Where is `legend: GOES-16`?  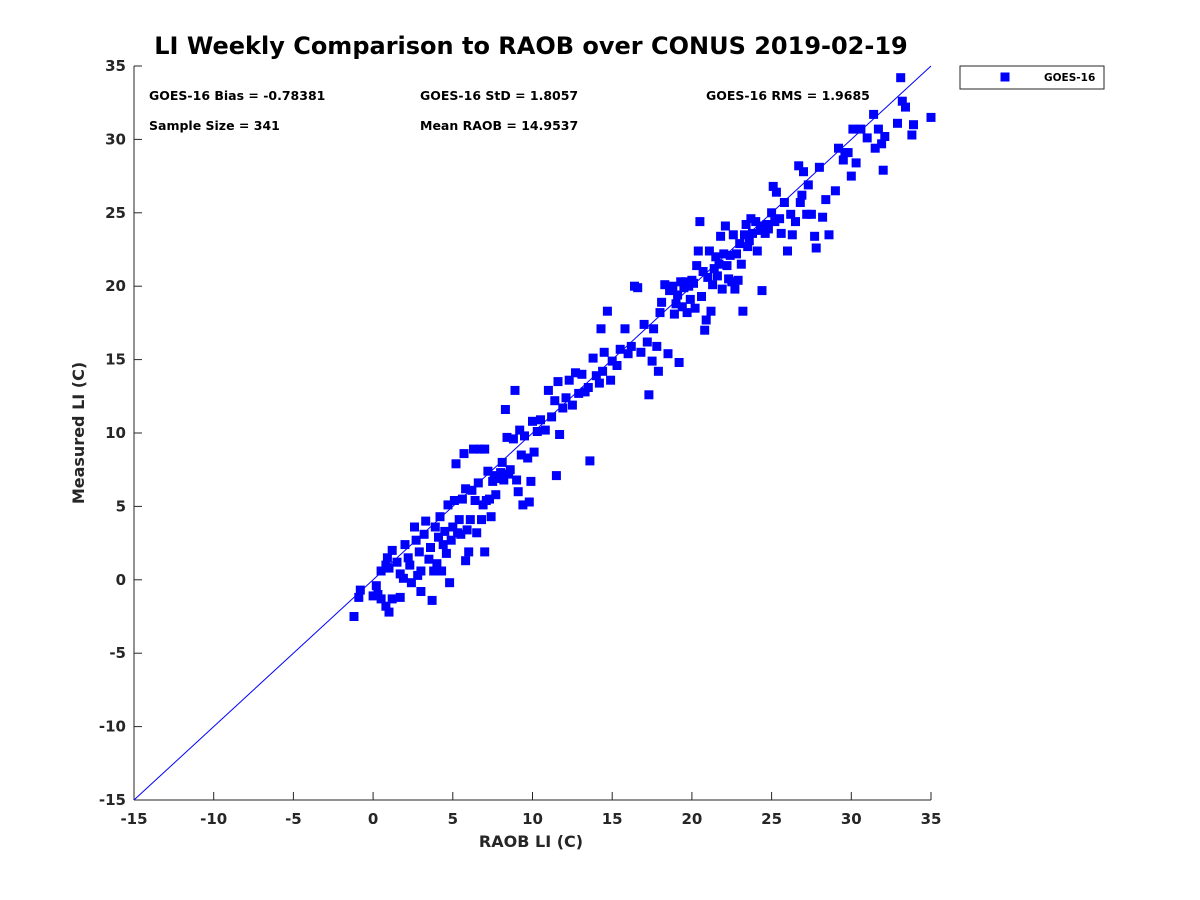 legend: GOES-16 is located at coordinates (1032, 77).